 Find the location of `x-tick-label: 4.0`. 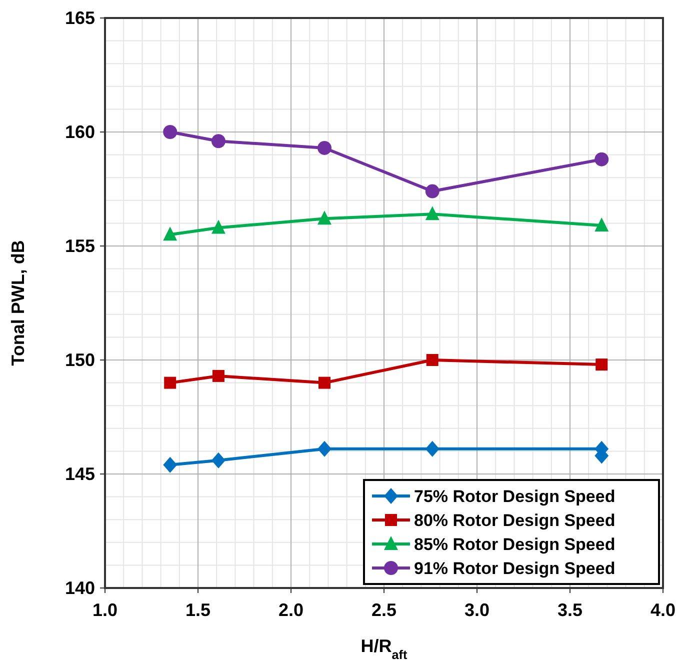

x-tick-label: 4.0 is located at coordinates (663, 610).